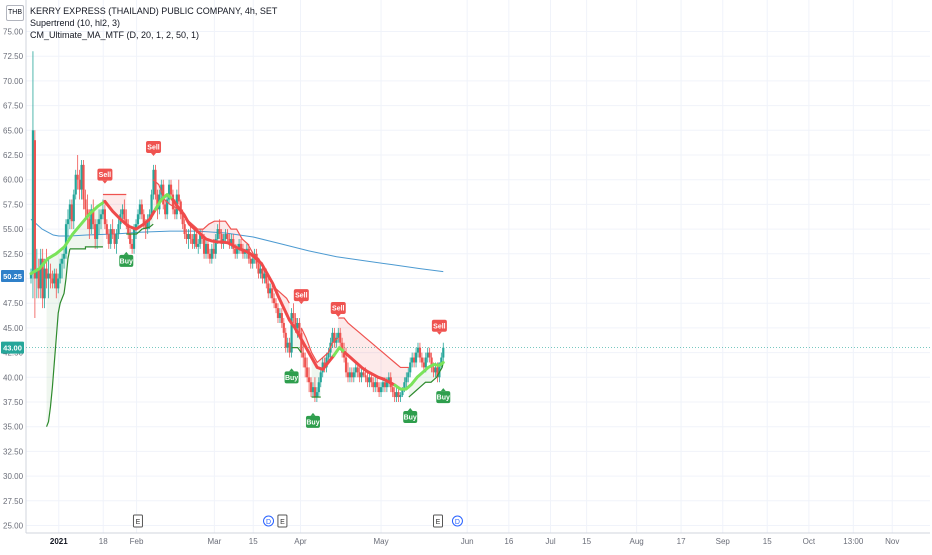  What do you see at coordinates (154, 146) in the screenshot?
I see `sell-signal` at bounding box center [154, 146].